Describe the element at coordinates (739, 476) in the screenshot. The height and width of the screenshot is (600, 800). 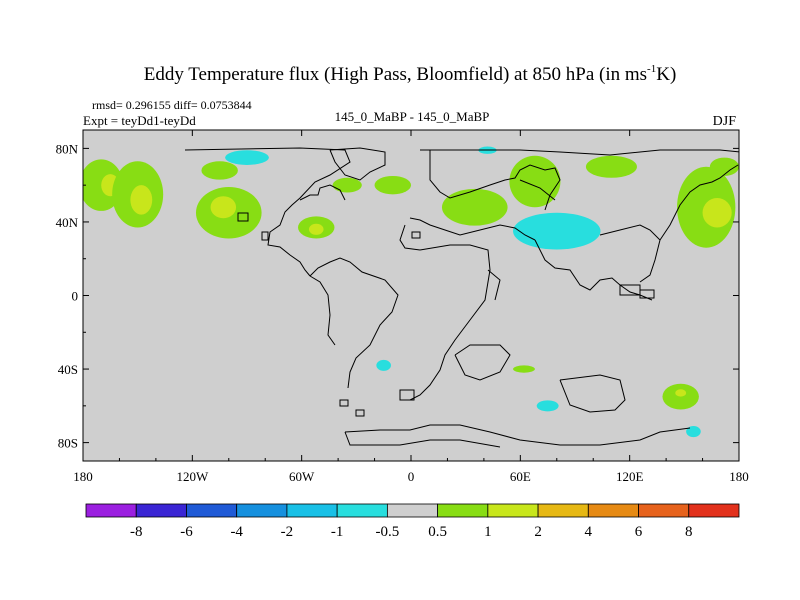
I see `x-tick-label-6: 180` at that location.